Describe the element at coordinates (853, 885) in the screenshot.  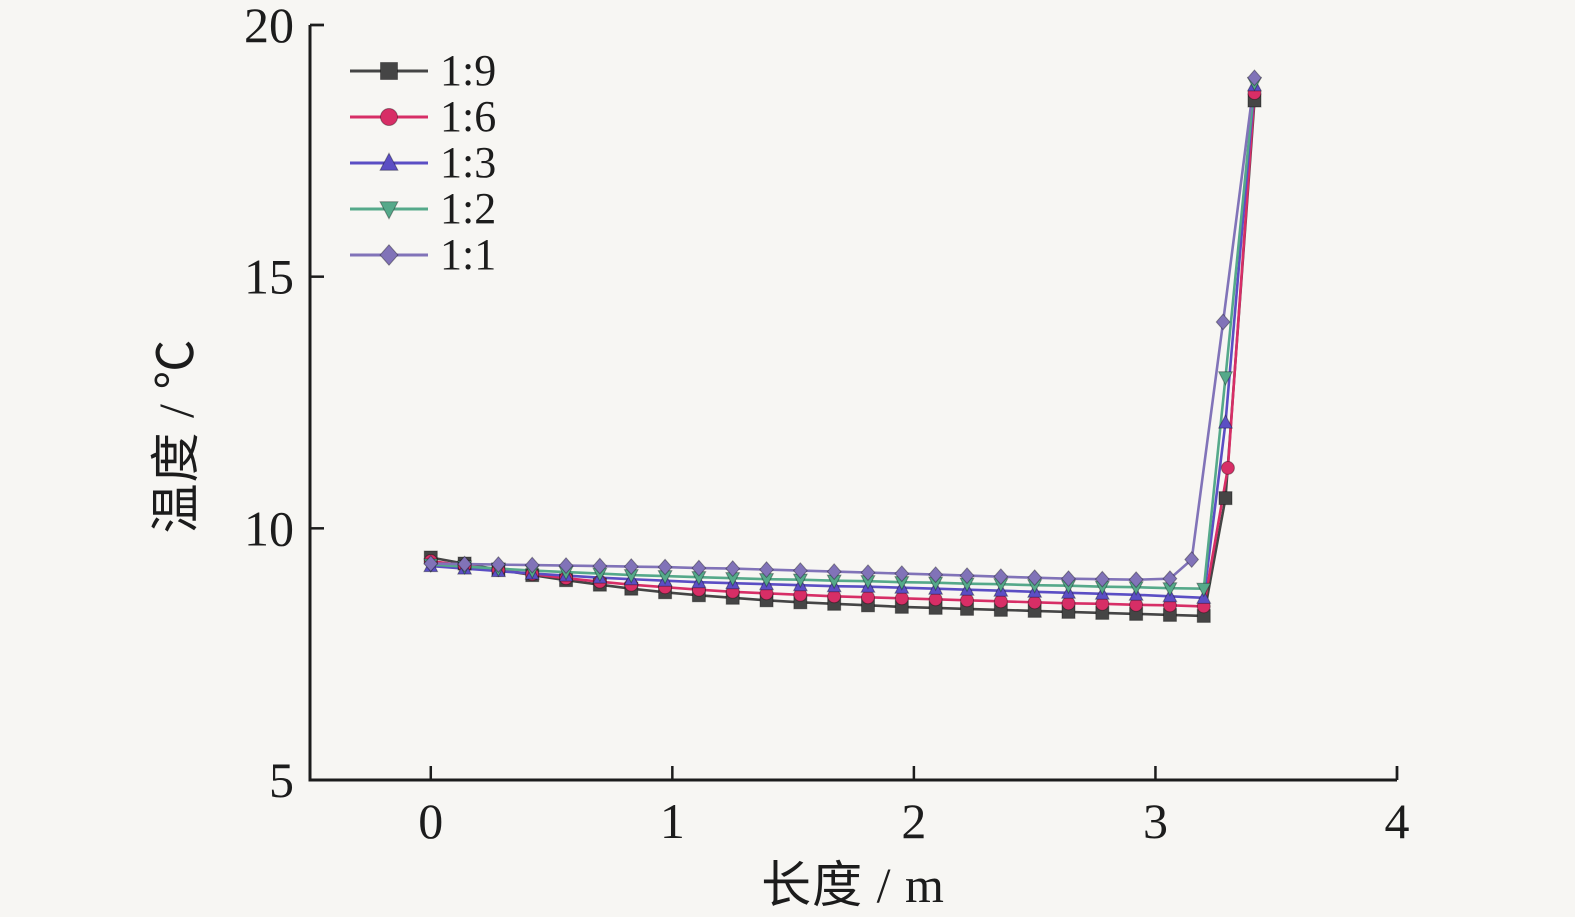
I see `x-axis-label: 长度 / m` at that location.